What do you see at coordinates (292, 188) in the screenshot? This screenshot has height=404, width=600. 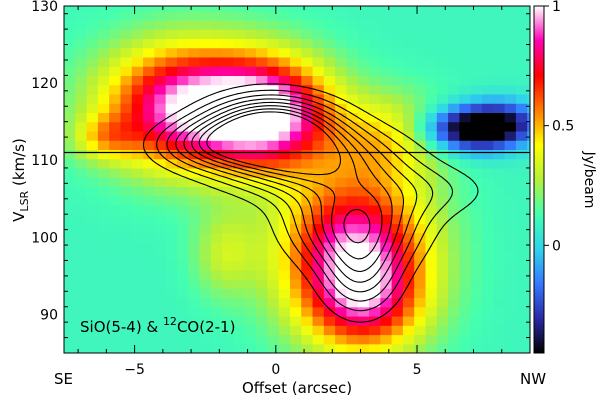 I see `contour-level` at bounding box center [292, 188].